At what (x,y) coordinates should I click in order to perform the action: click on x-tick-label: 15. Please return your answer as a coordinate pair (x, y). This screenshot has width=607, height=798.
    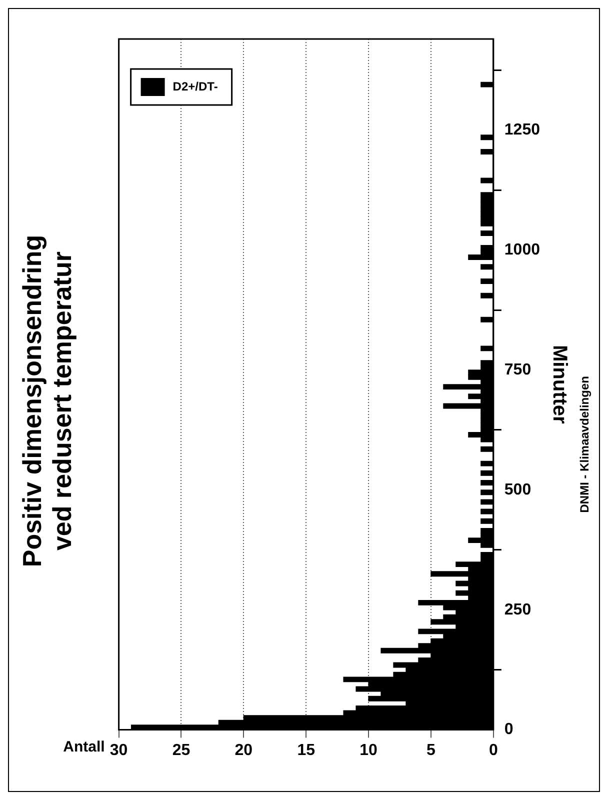
    Looking at the image, I should click on (306, 750).